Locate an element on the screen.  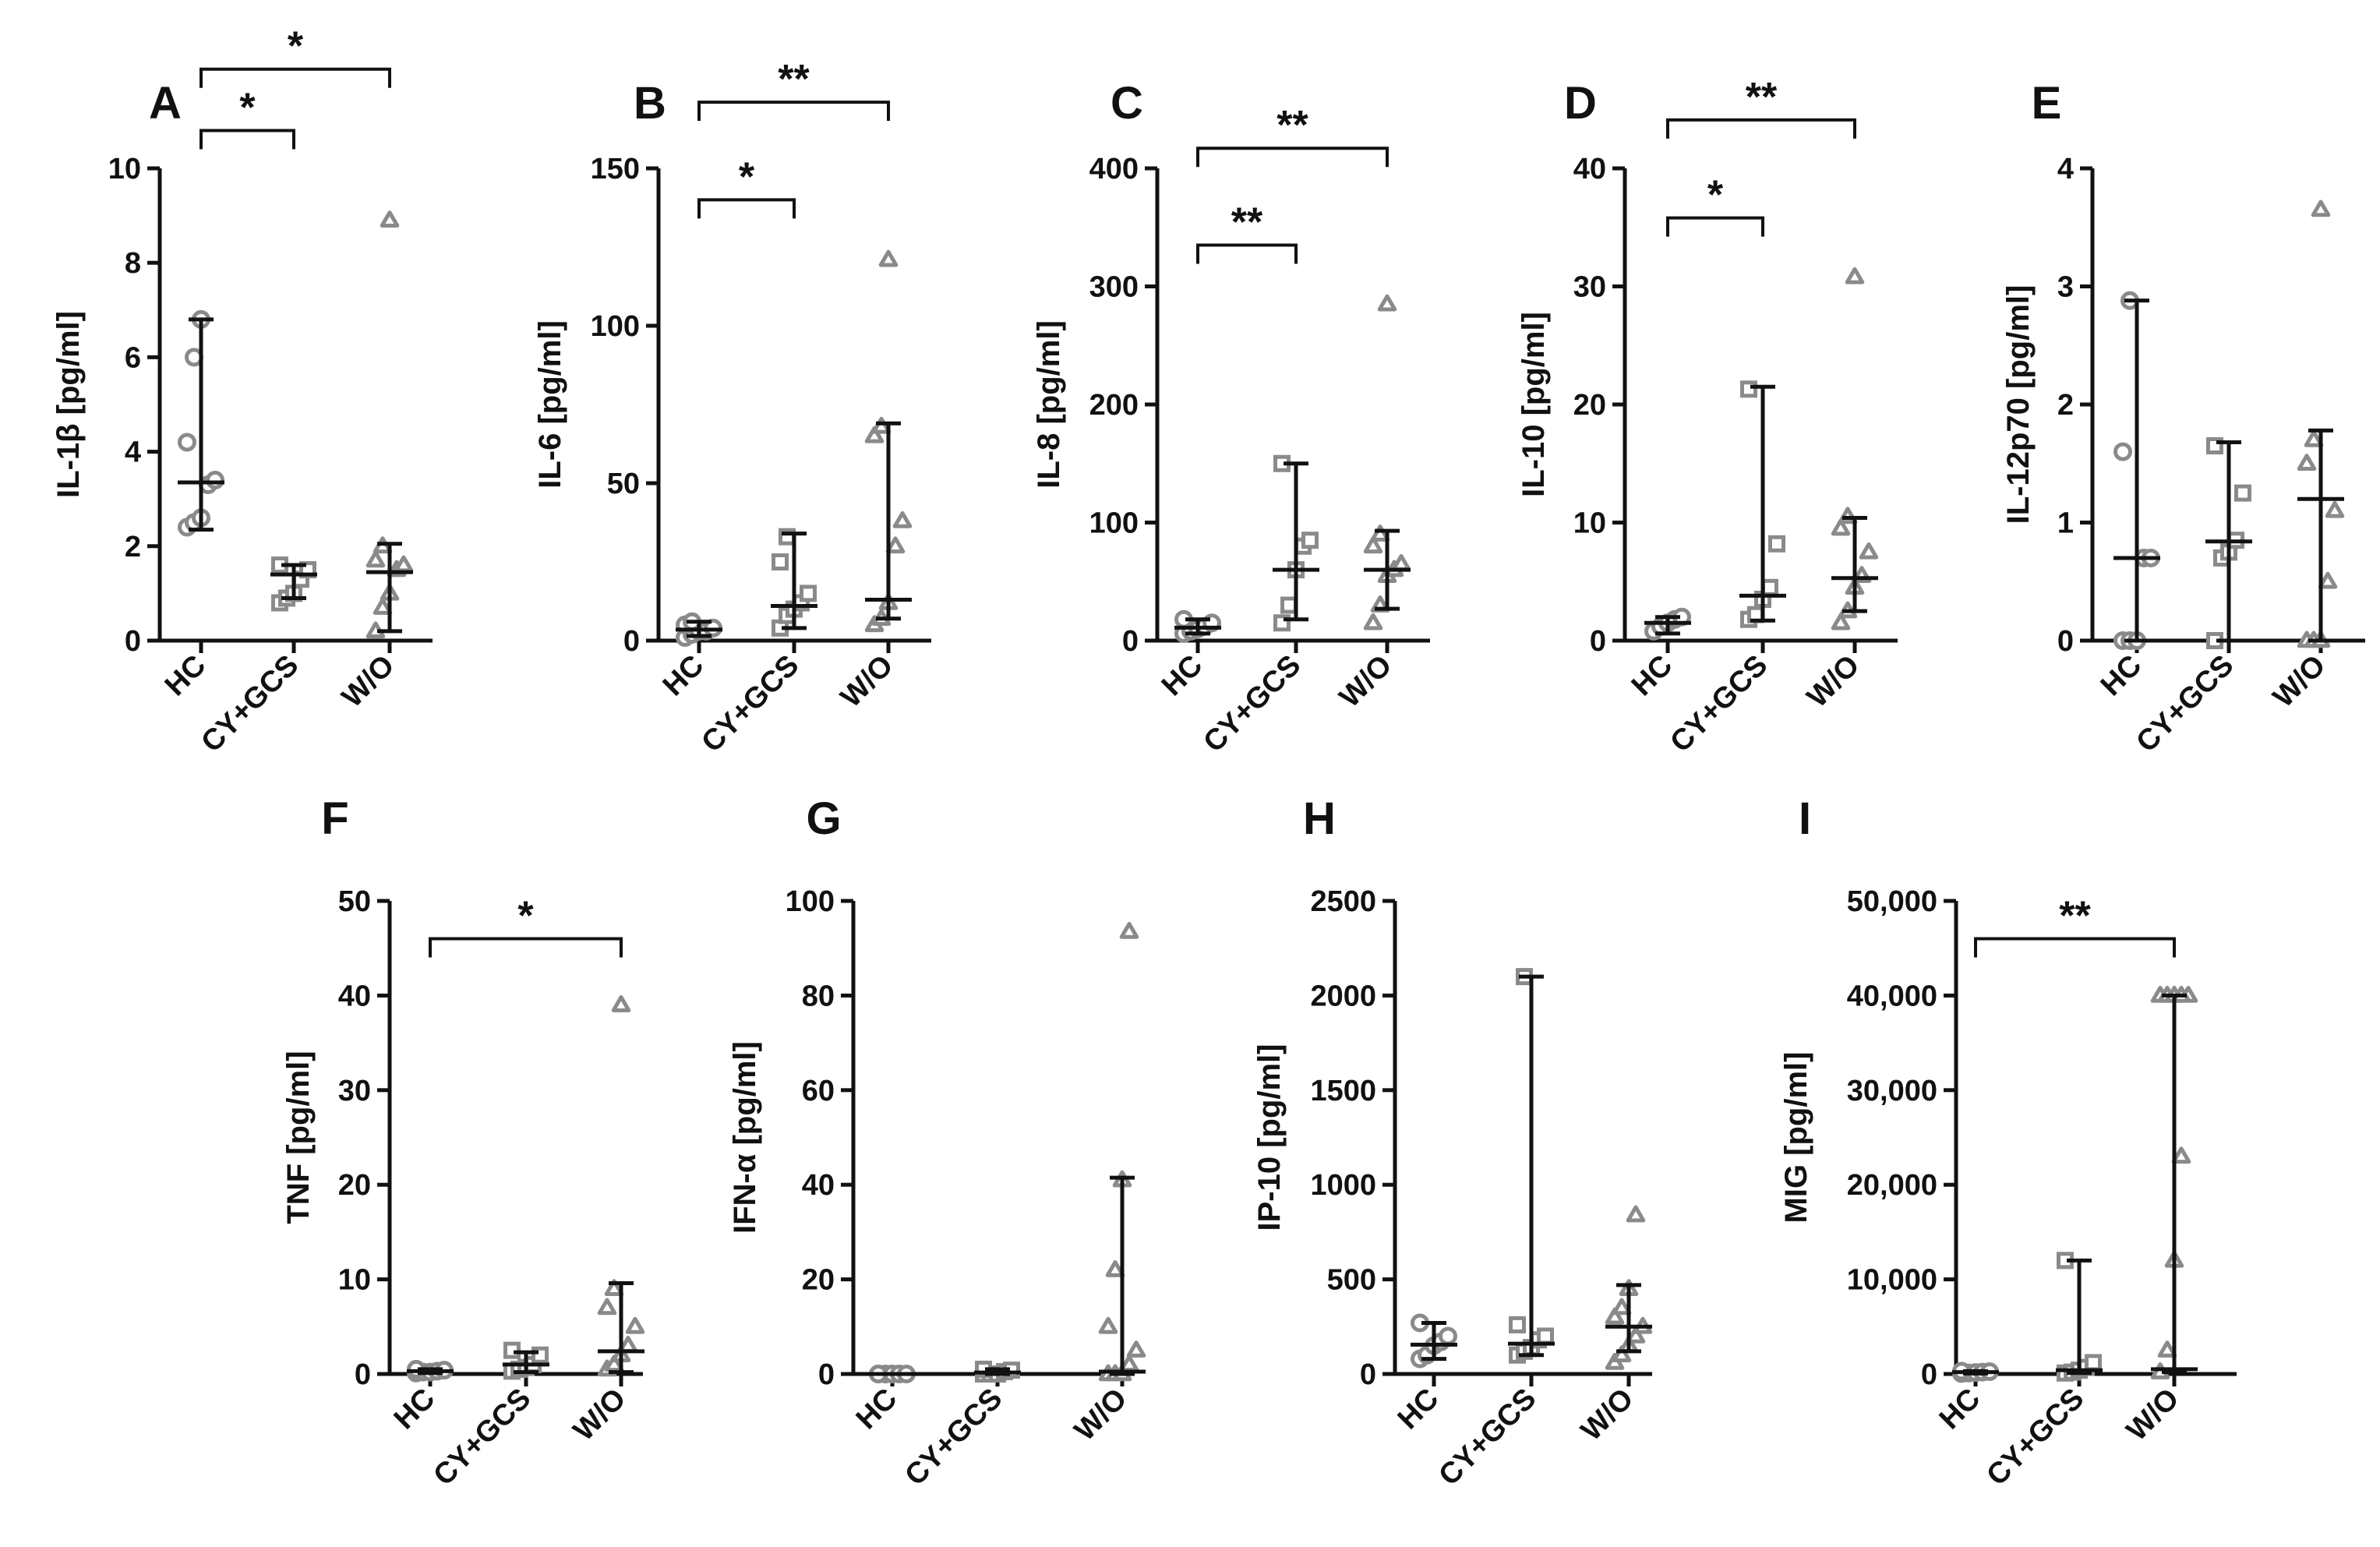
y-axis-title: IFN-α [pg/ml] is located at coordinates (745, 1138).